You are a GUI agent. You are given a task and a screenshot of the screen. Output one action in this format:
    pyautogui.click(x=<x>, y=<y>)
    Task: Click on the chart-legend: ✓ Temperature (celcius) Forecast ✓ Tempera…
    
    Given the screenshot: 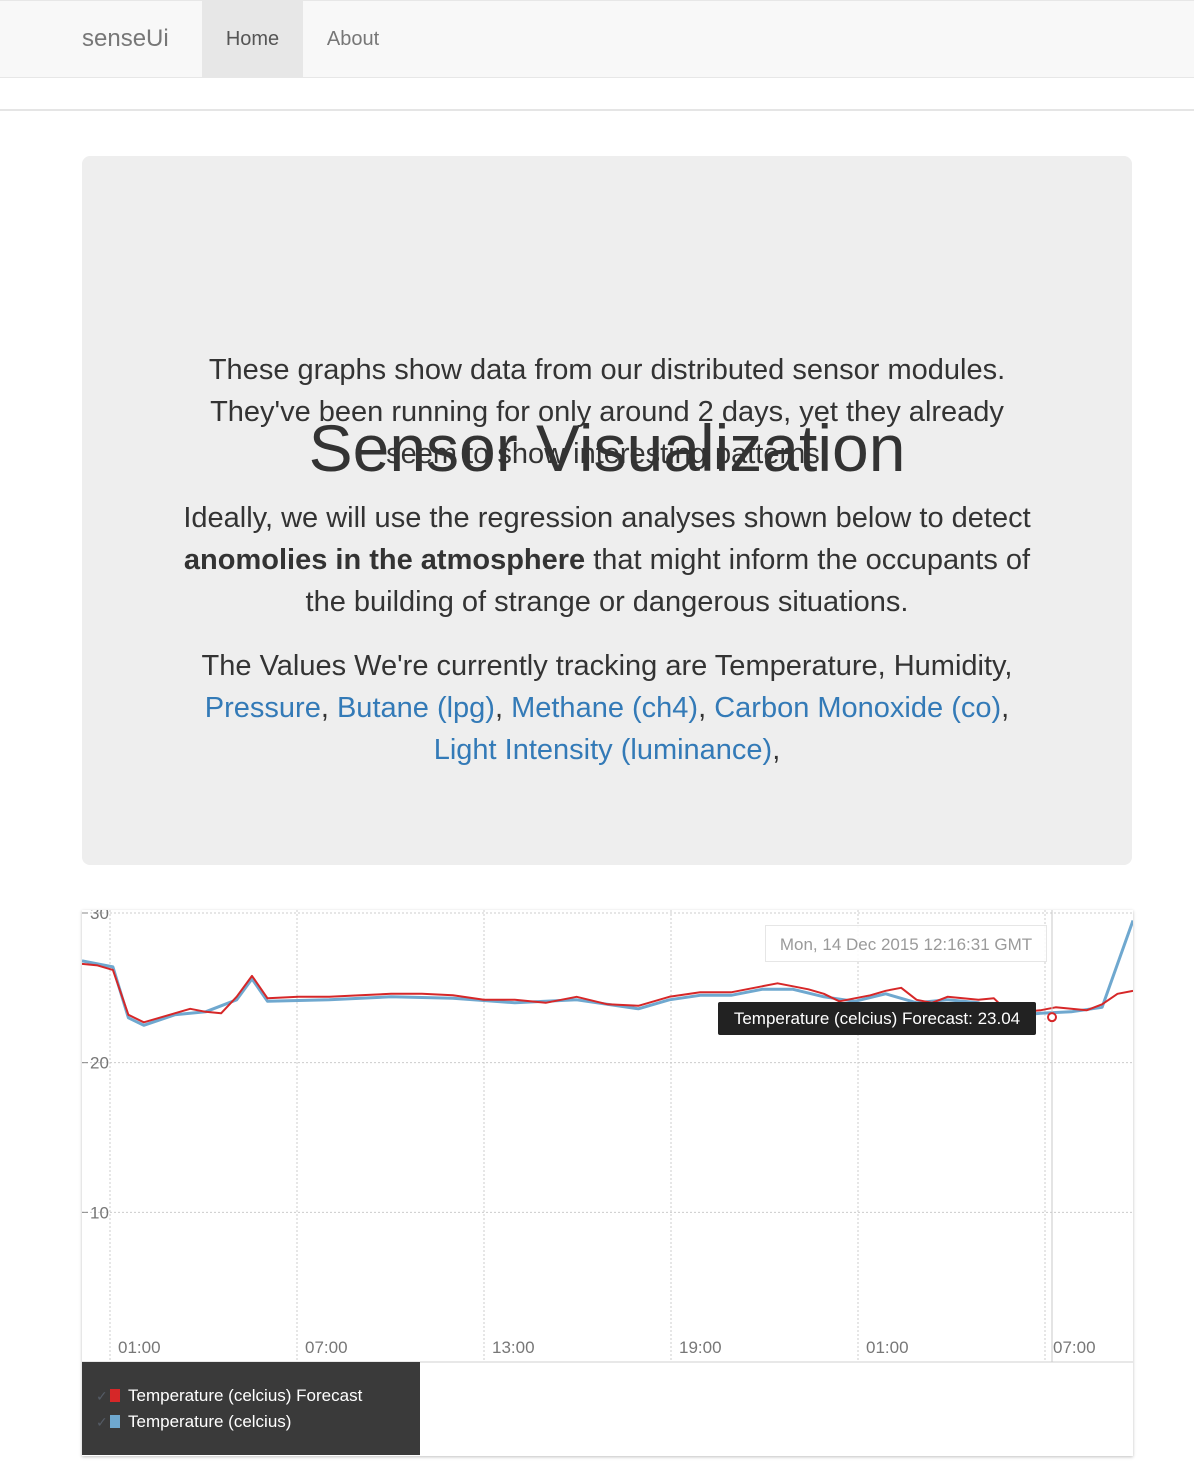 What is the action you would take?
    pyautogui.click(x=251, y=1408)
    